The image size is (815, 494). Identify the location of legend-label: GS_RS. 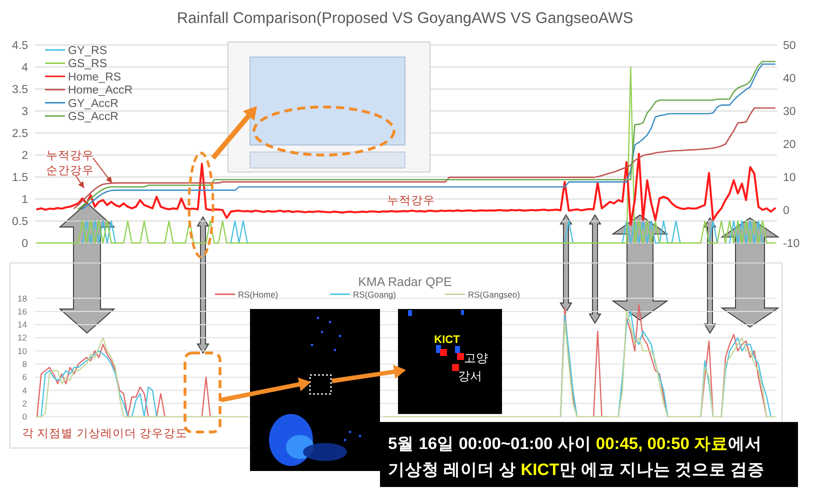
(88, 64).